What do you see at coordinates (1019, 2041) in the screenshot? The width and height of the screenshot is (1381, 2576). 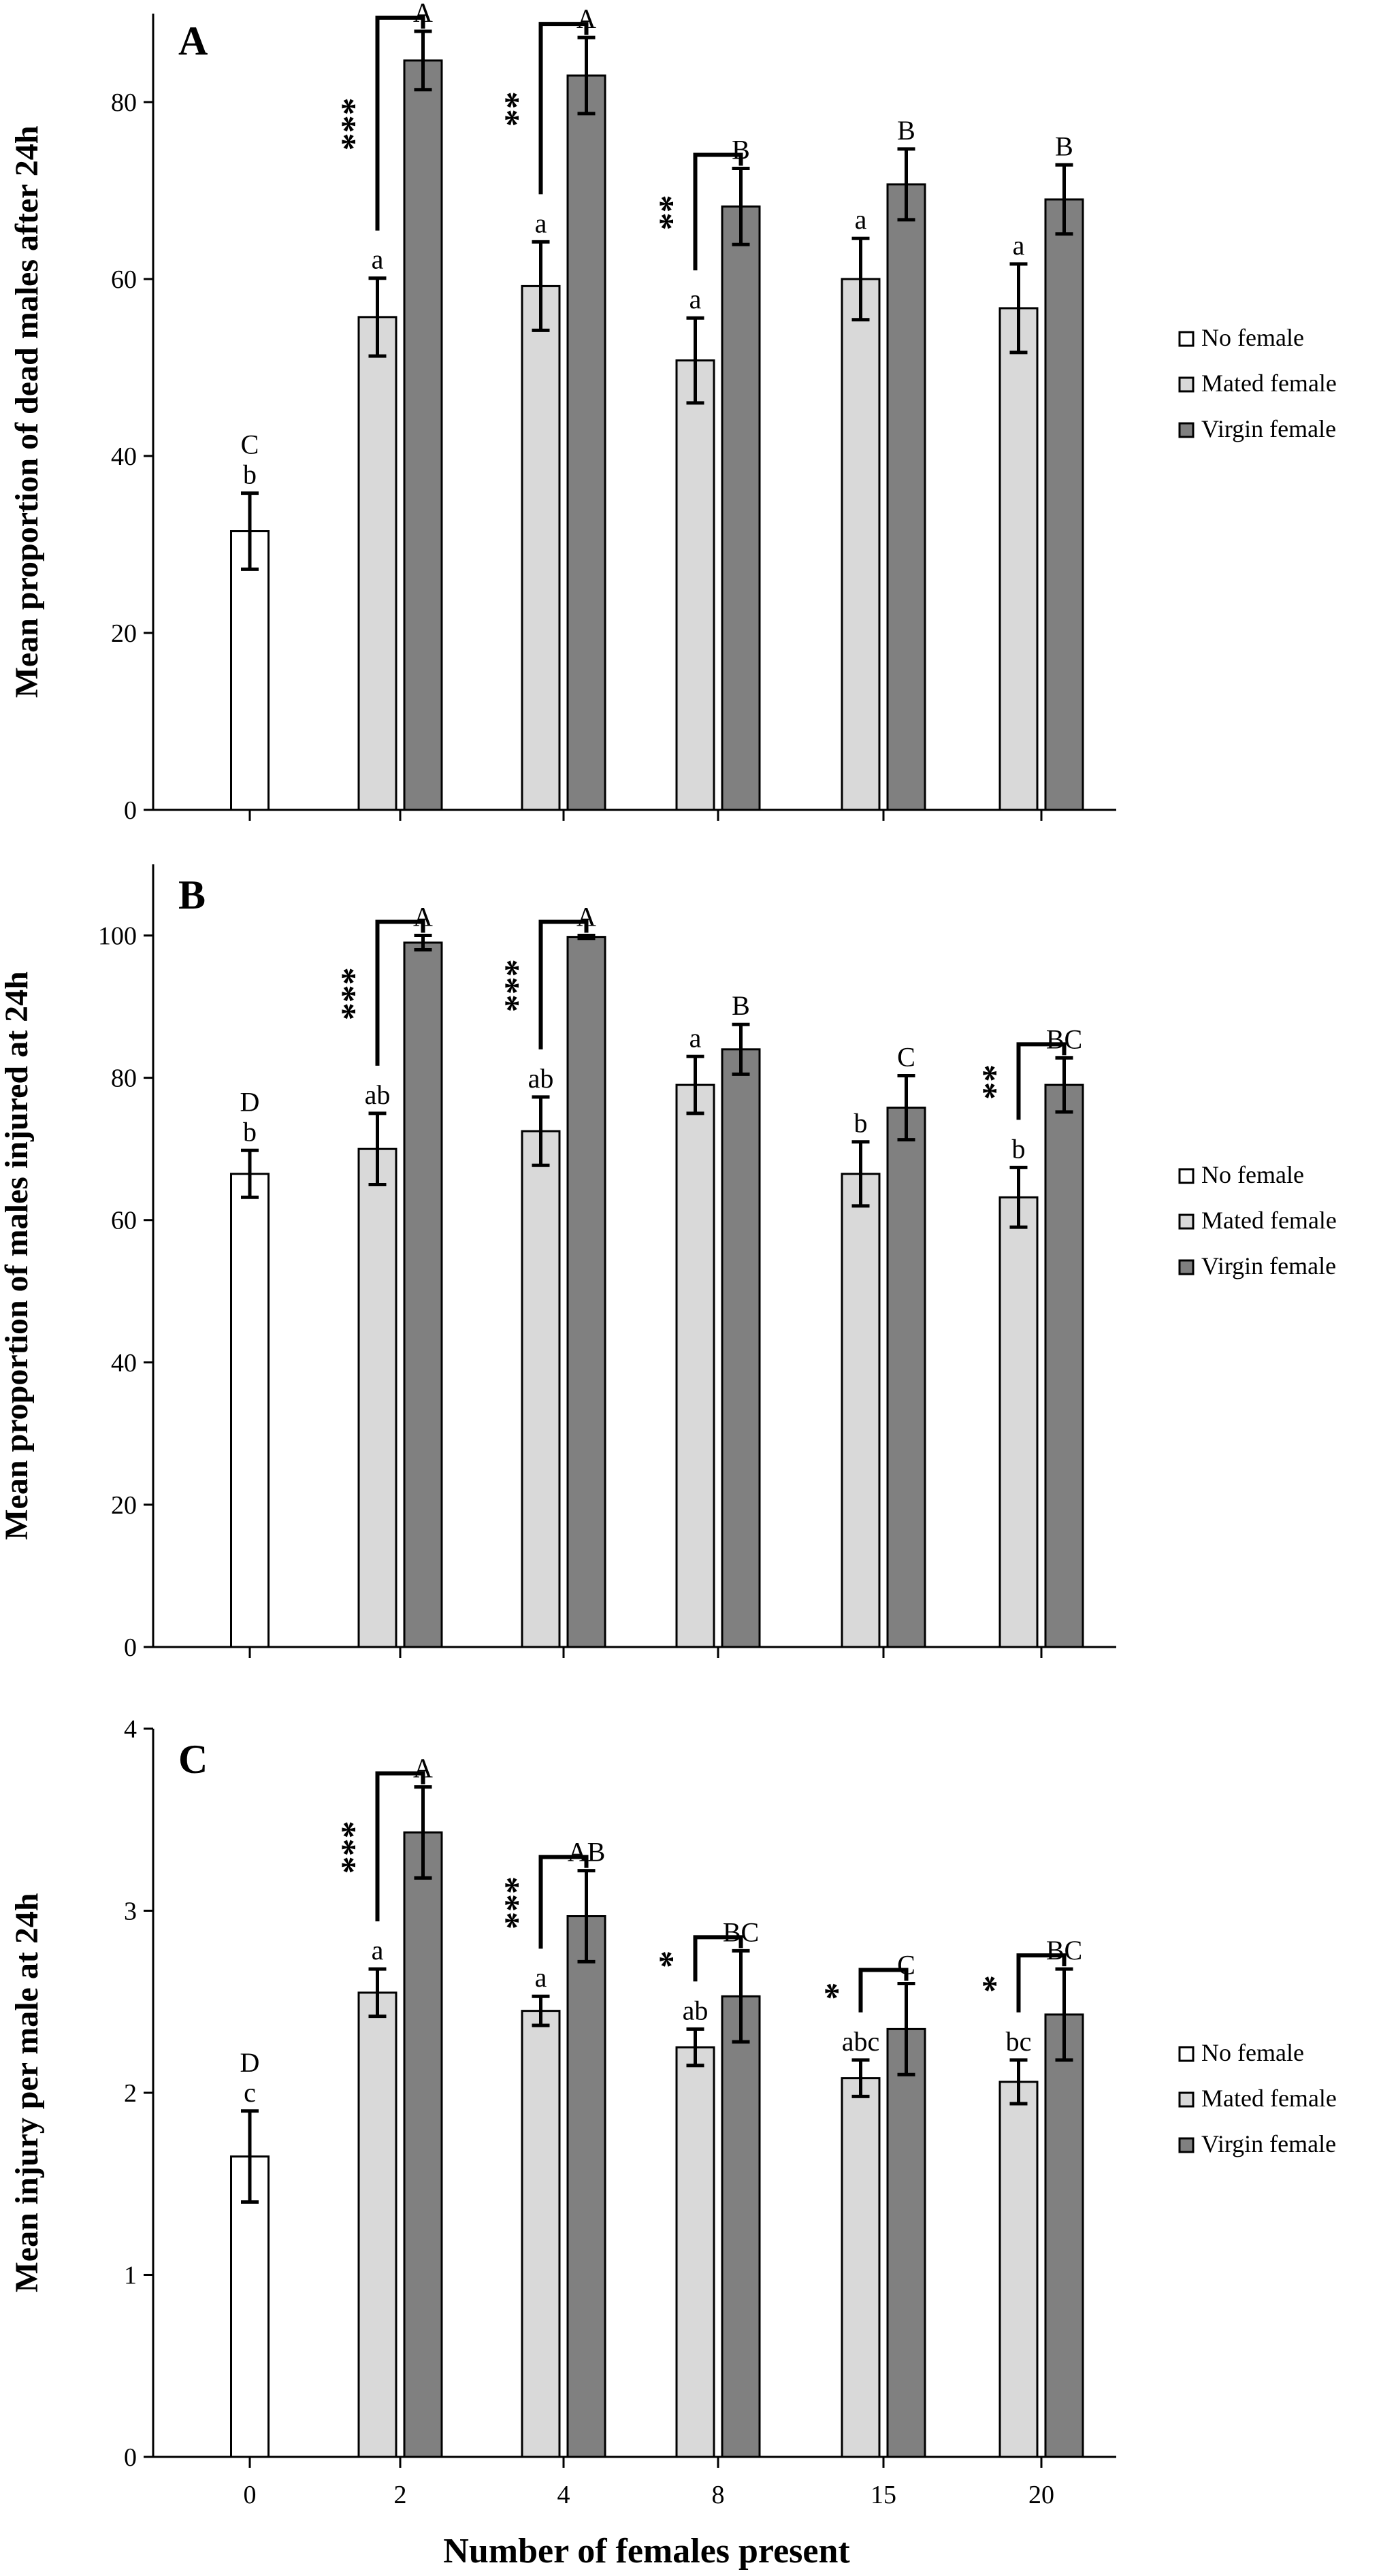 I see `significance-letter: bc` at bounding box center [1019, 2041].